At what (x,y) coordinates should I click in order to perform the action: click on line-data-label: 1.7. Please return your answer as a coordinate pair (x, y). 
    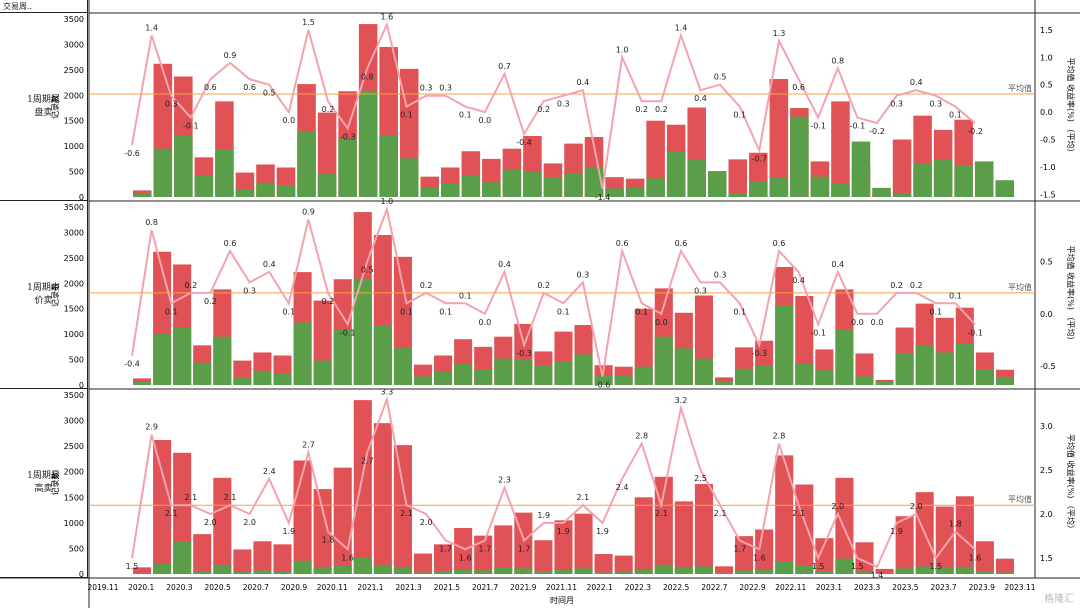
    Looking at the image, I should click on (524, 548).